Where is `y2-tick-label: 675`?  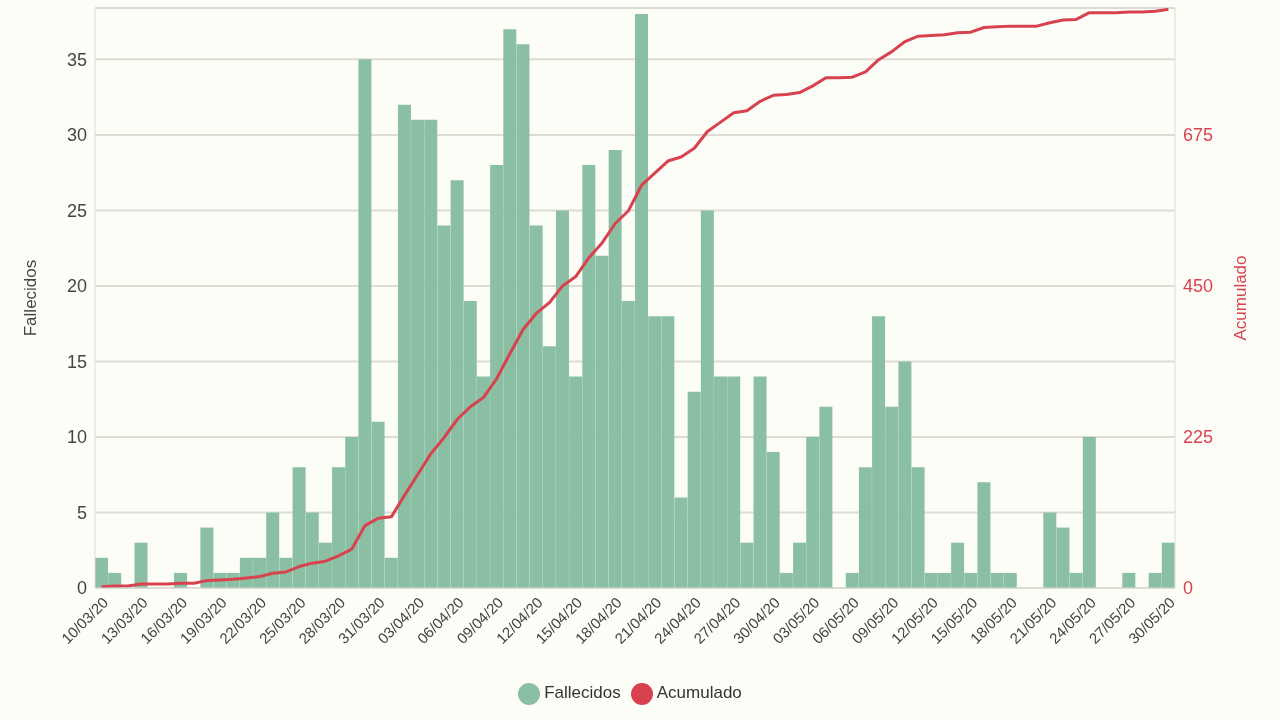 y2-tick-label: 675 is located at coordinates (1198, 135).